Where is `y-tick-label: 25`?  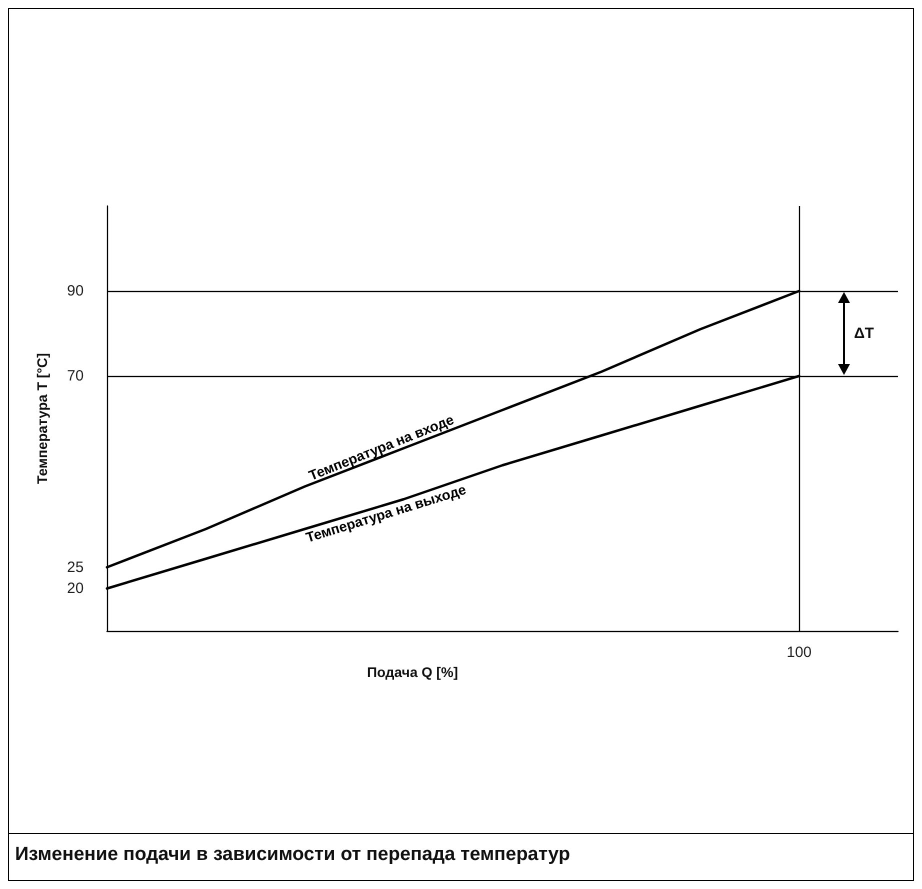
y-tick-label: 25 is located at coordinates (75, 567).